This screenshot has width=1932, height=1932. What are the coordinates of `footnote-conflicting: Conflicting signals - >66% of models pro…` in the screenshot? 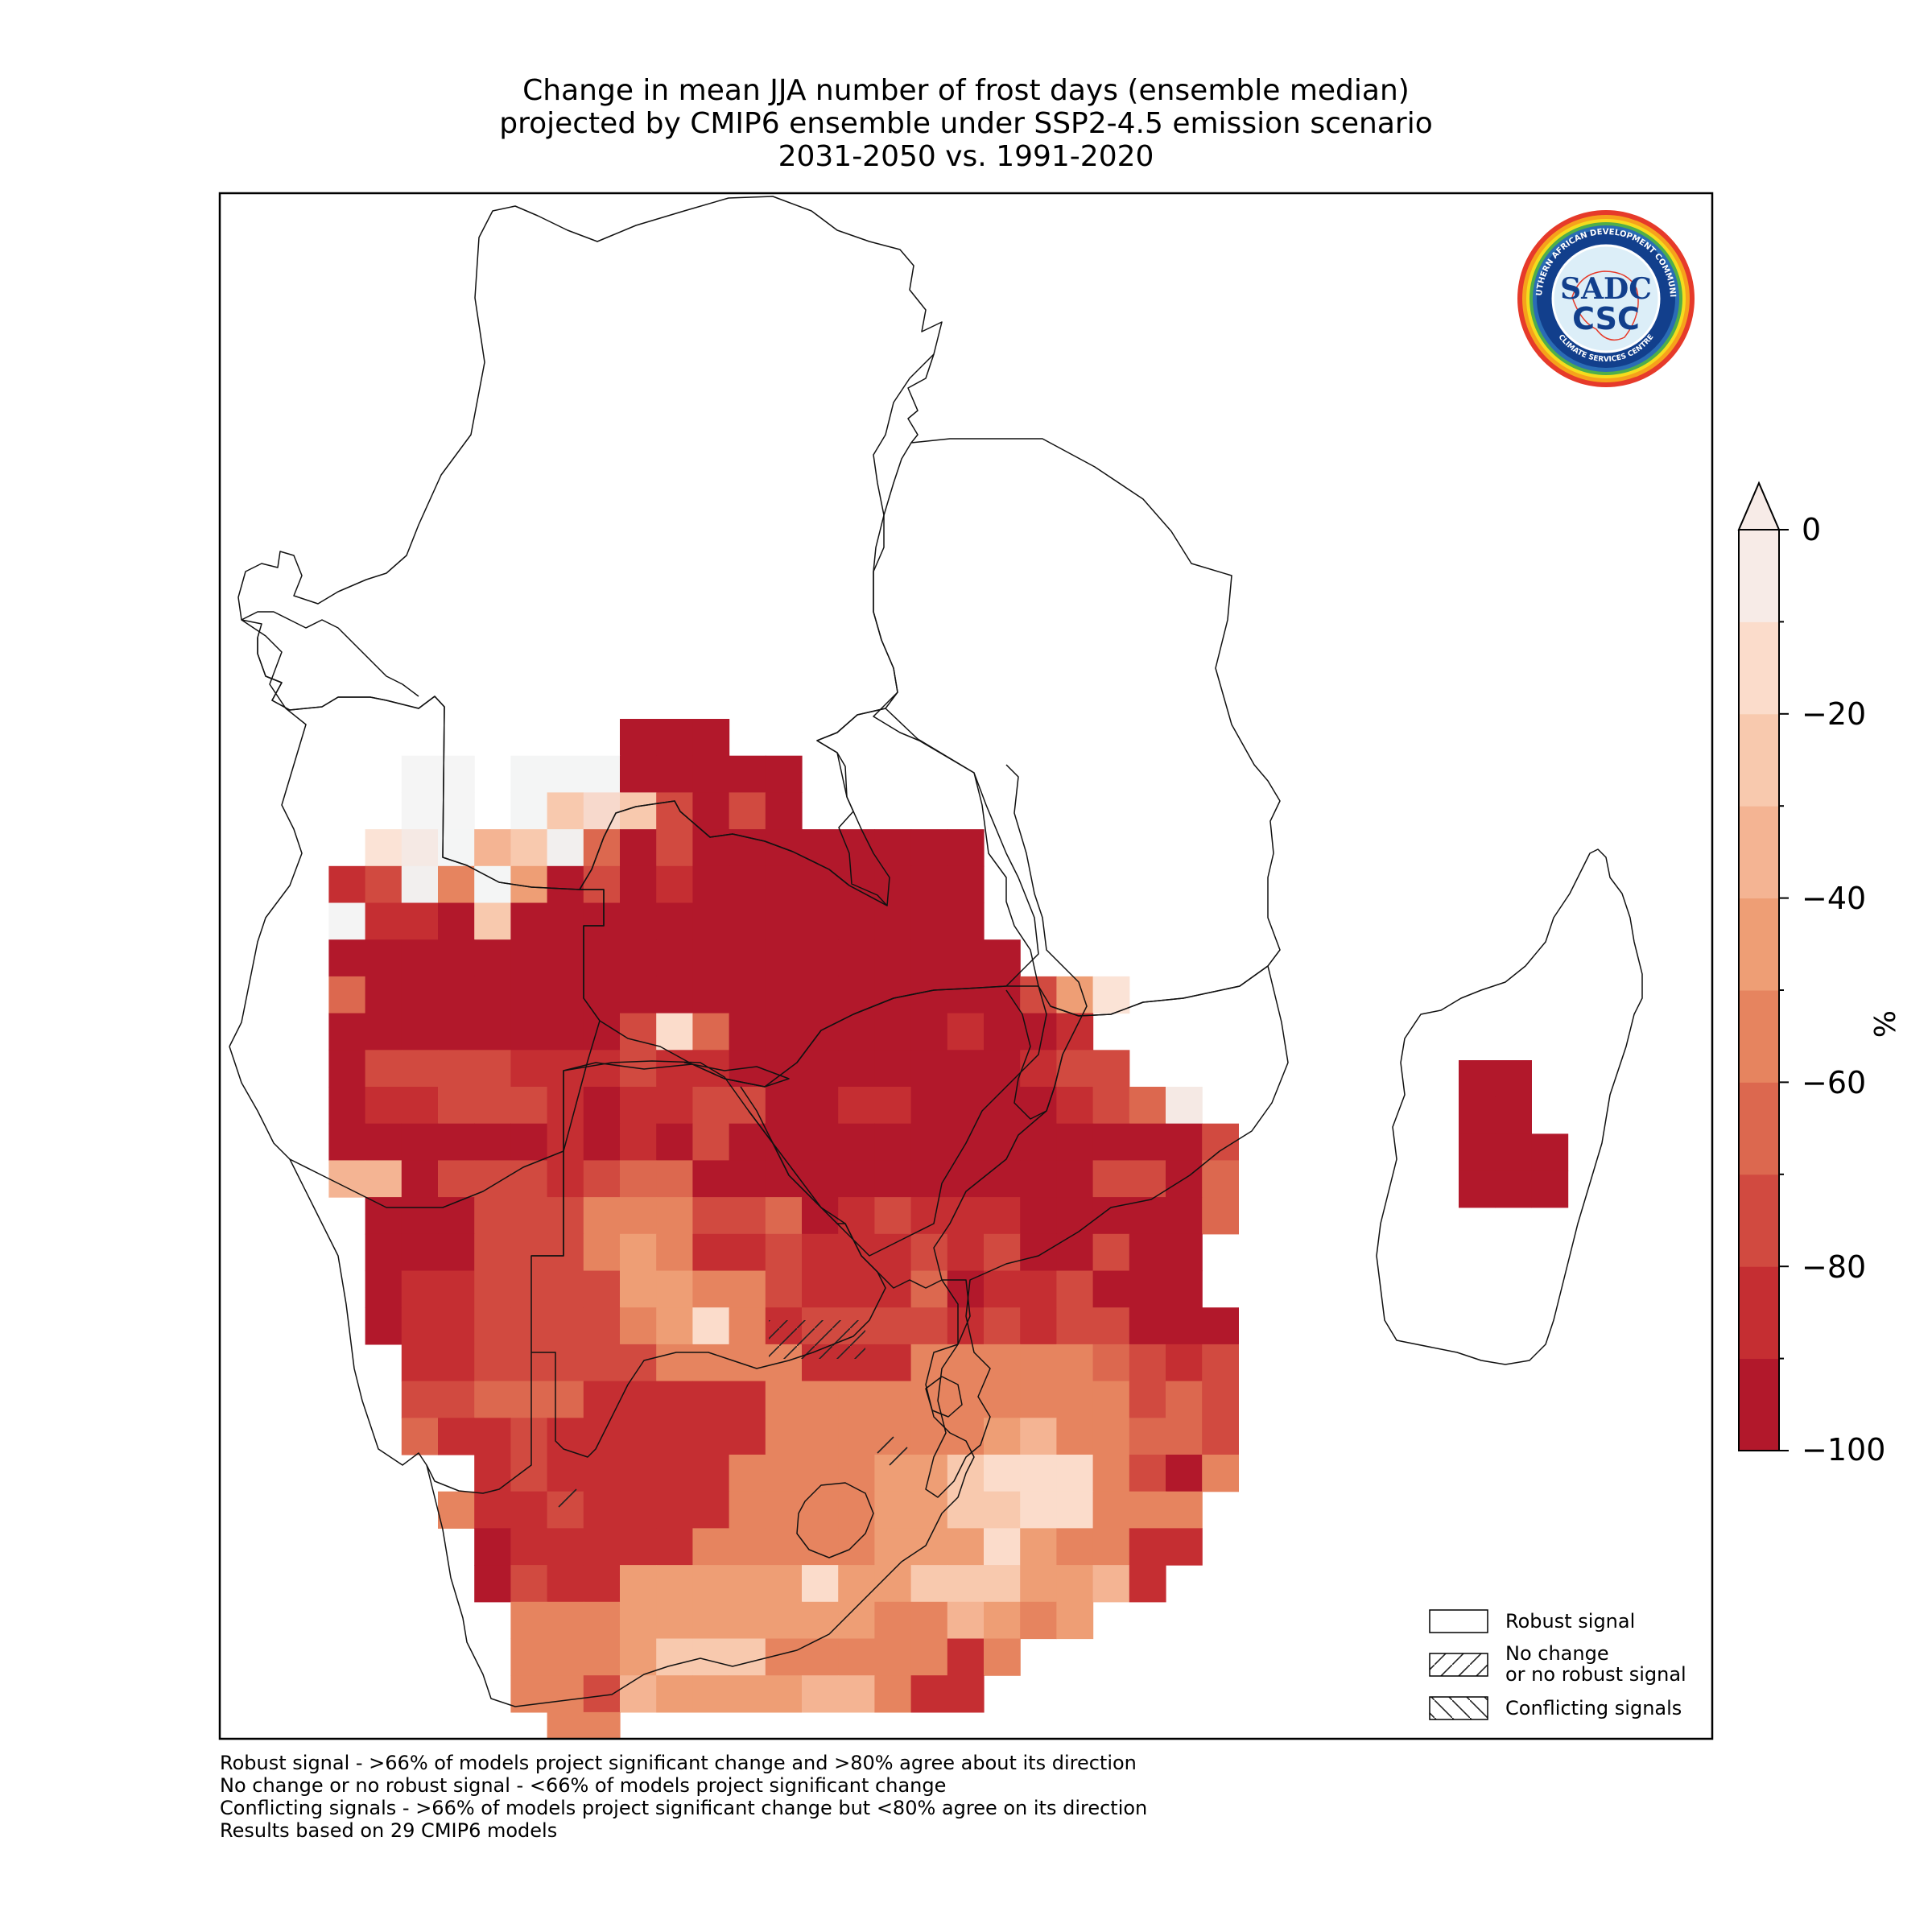 It's located at (684, 1808).